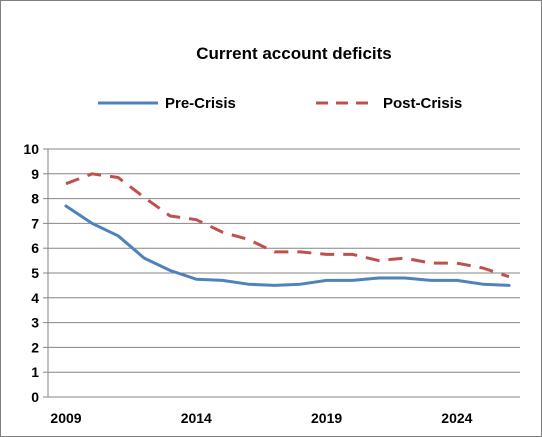 The width and height of the screenshot is (542, 437). What do you see at coordinates (35, 397) in the screenshot?
I see `y-tick-label-0: 0` at bounding box center [35, 397].